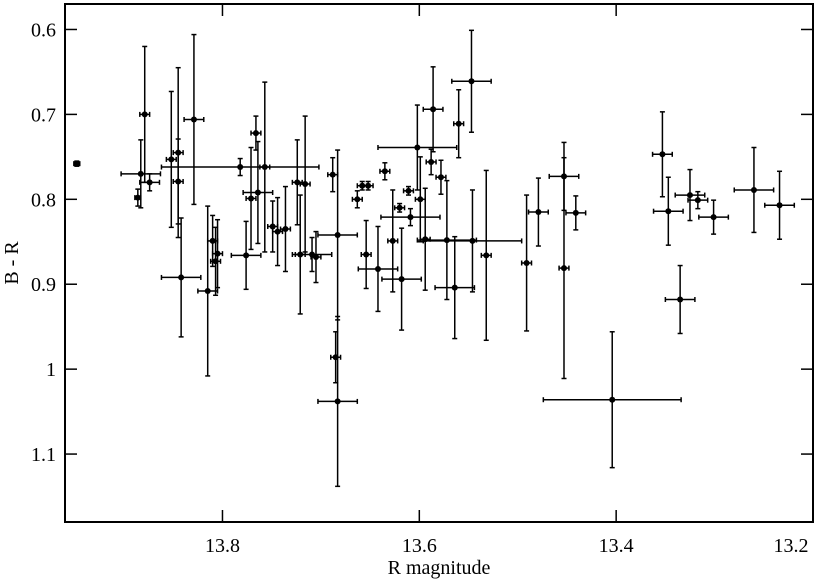 The width and height of the screenshot is (830, 582). Describe the element at coordinates (43, 115) in the screenshot. I see `y-tick-label: 0.7` at that location.